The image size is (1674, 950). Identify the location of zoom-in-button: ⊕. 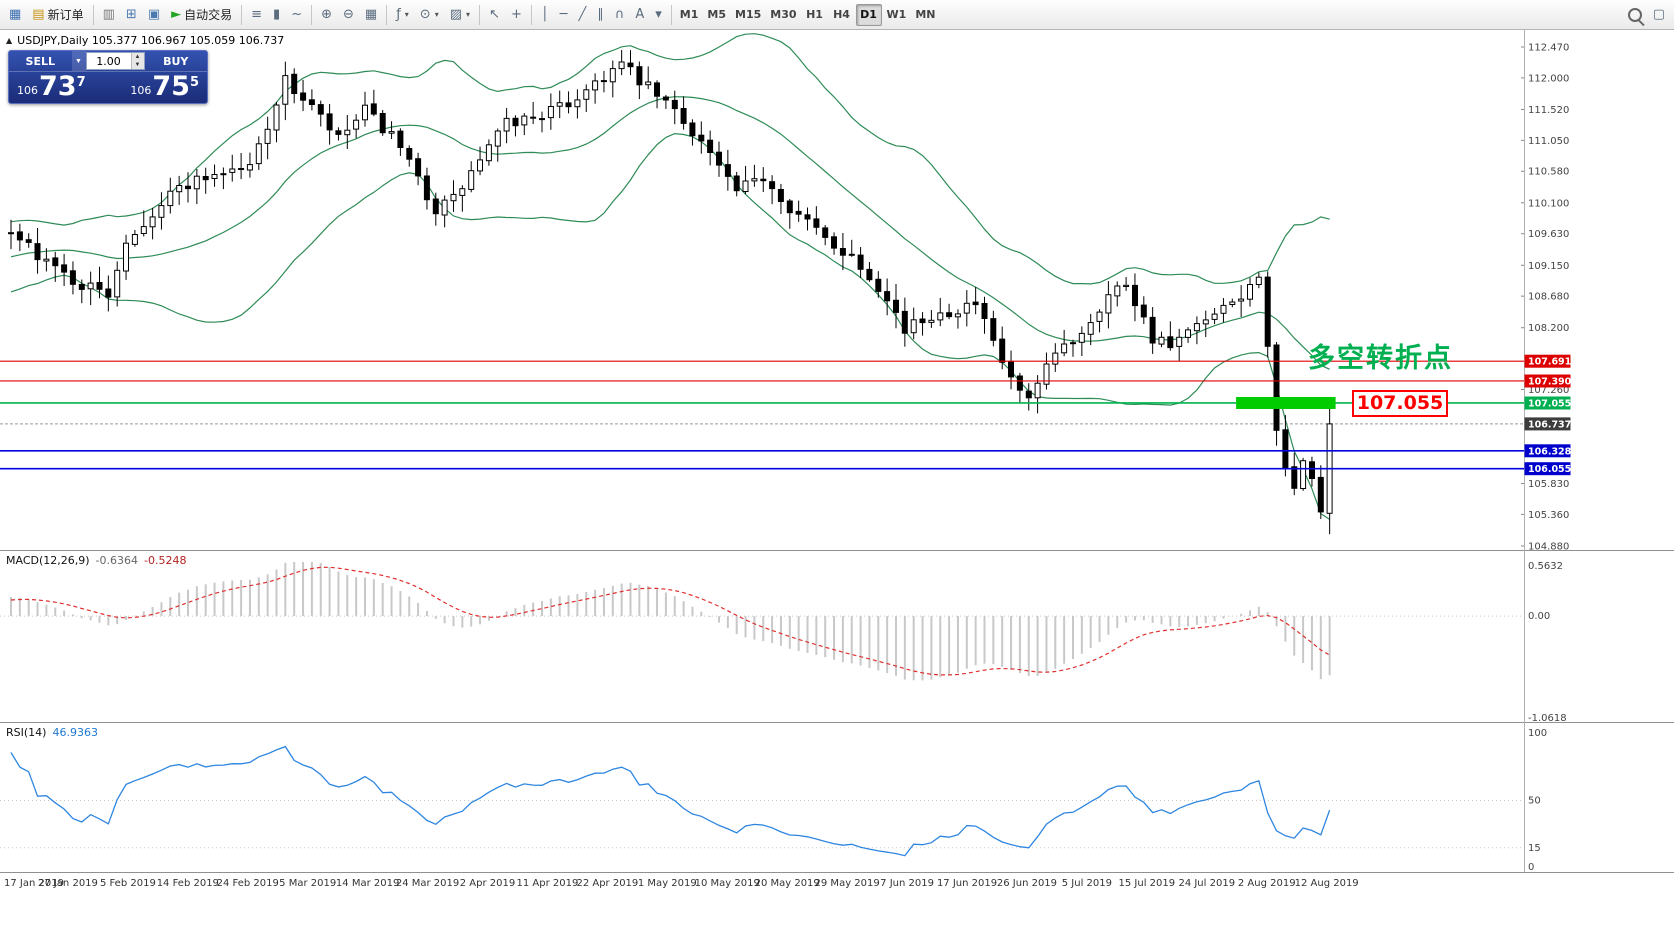
(326, 15).